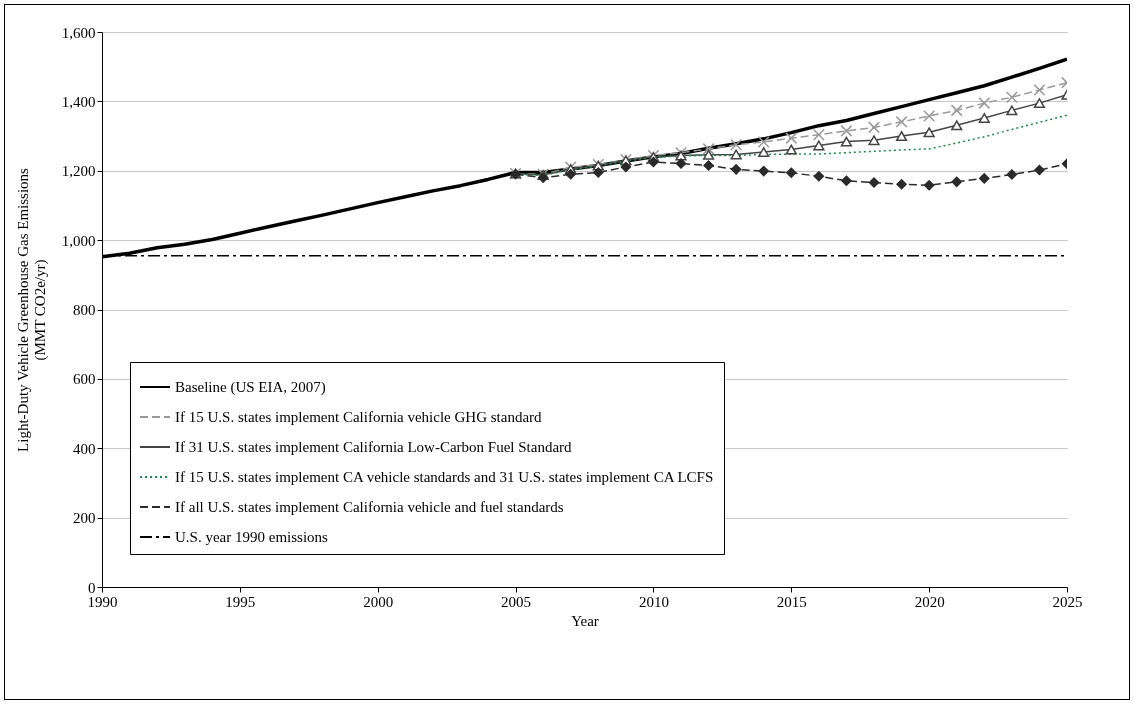 This screenshot has width=1136, height=706. I want to click on legend-label: If 15 U.S. states implement California vehicle GHG standard, so click(359, 417).